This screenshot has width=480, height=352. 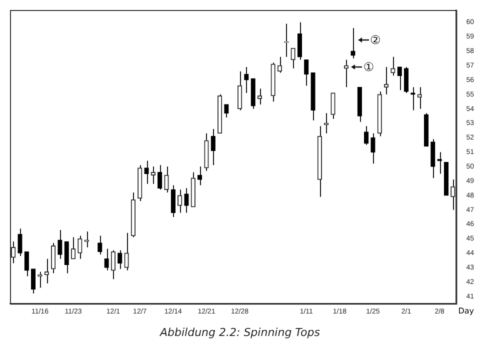 I want to click on annotation: ②, so click(x=375, y=40).